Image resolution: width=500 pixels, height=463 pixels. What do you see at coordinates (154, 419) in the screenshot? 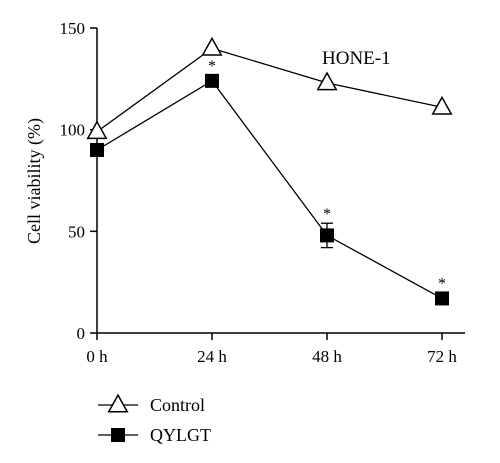
I see `legend: Control QYLGT` at bounding box center [154, 419].